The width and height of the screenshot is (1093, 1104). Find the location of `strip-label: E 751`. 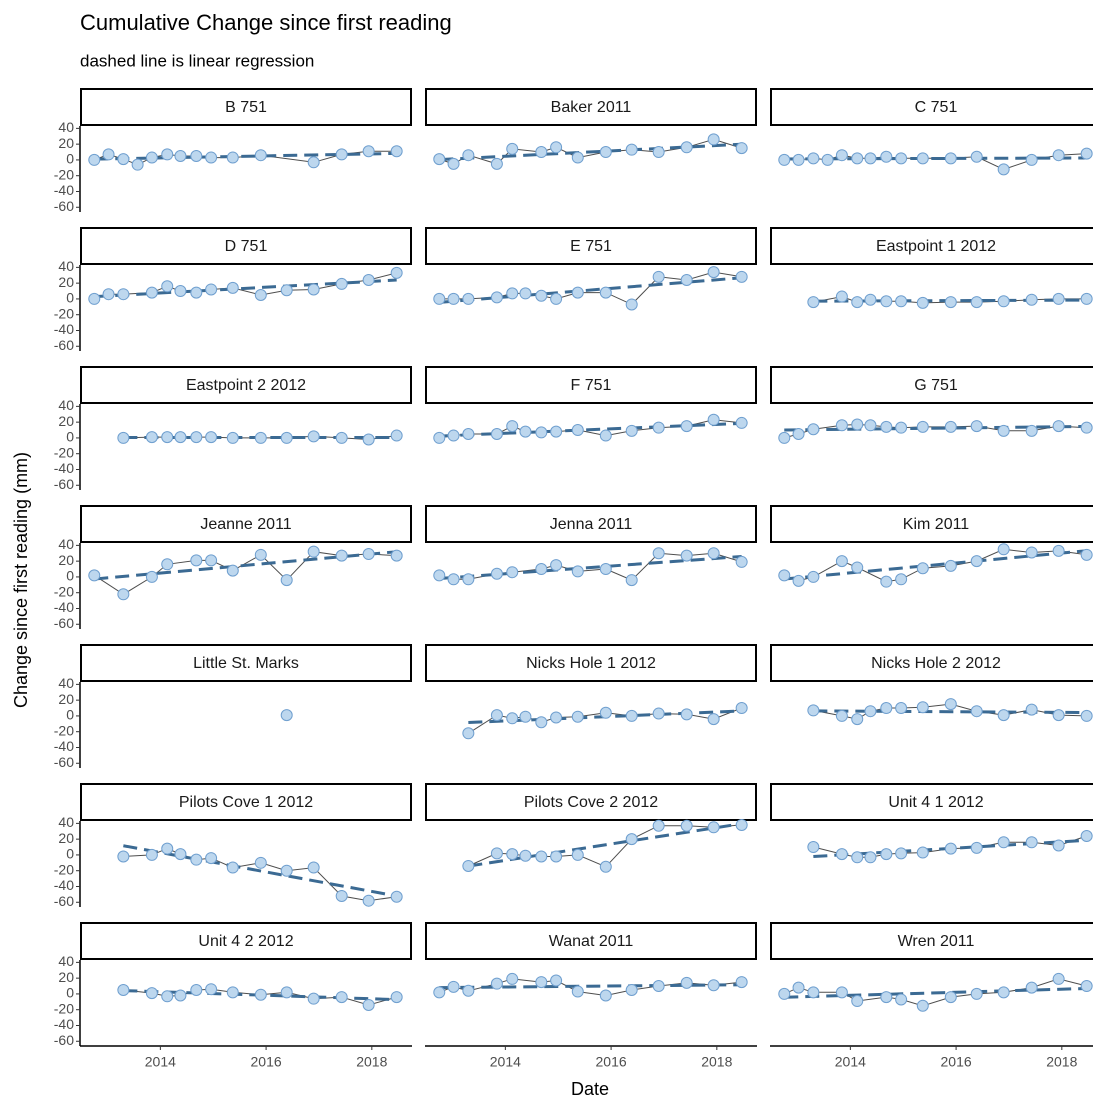

strip-label: E 751 is located at coordinates (591, 246).